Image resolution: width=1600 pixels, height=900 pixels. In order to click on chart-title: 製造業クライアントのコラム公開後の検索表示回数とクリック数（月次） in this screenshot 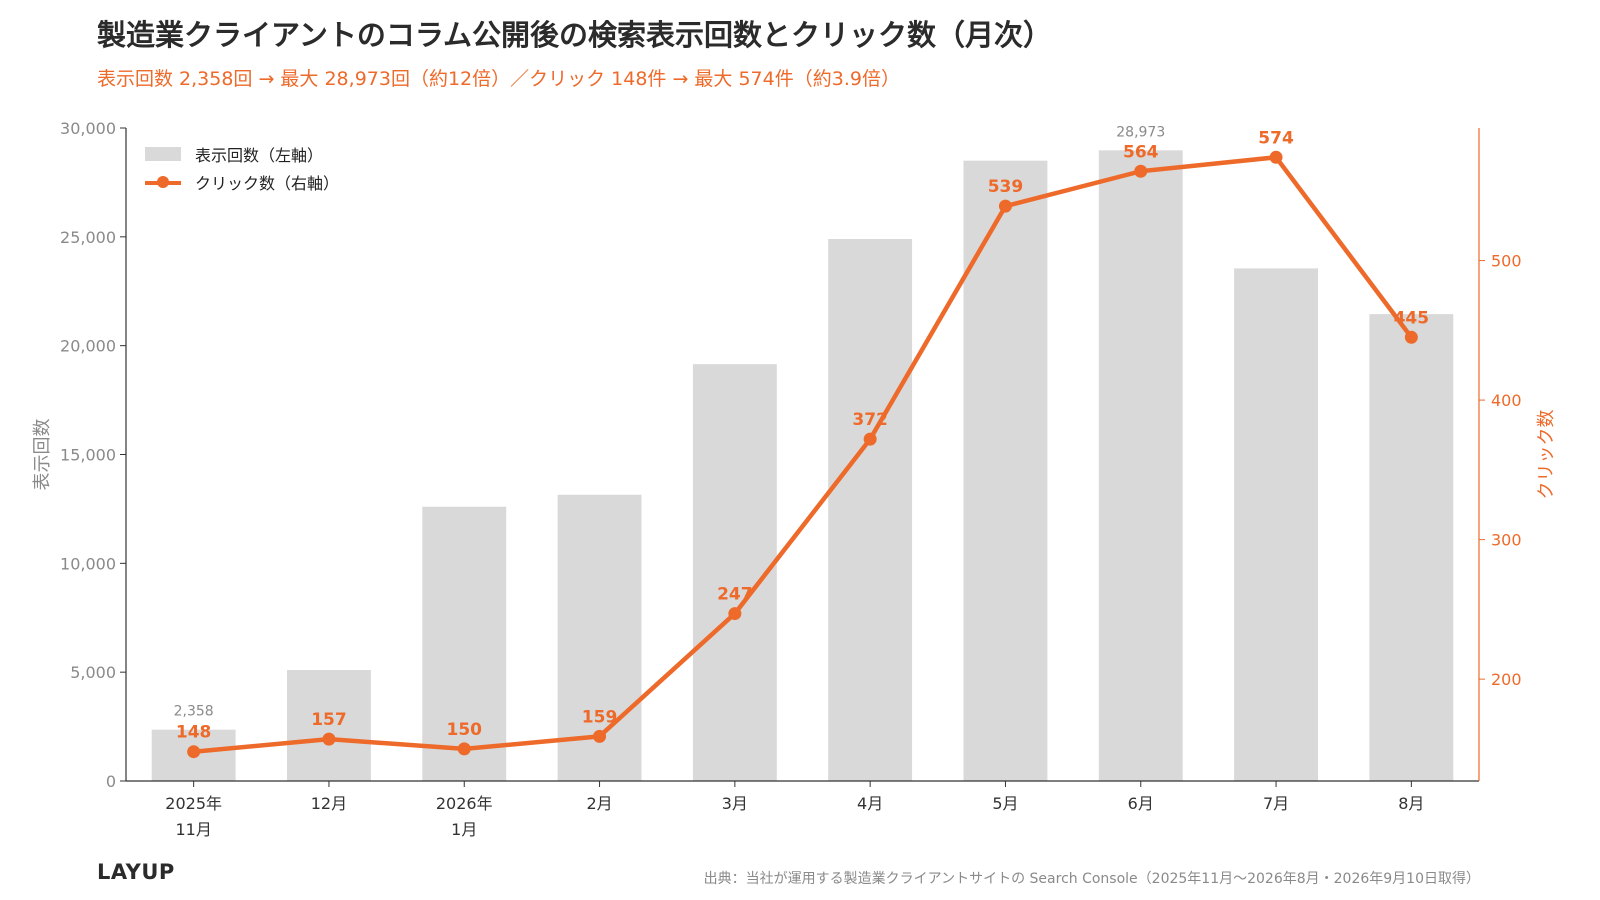, I will do `click(574, 35)`.